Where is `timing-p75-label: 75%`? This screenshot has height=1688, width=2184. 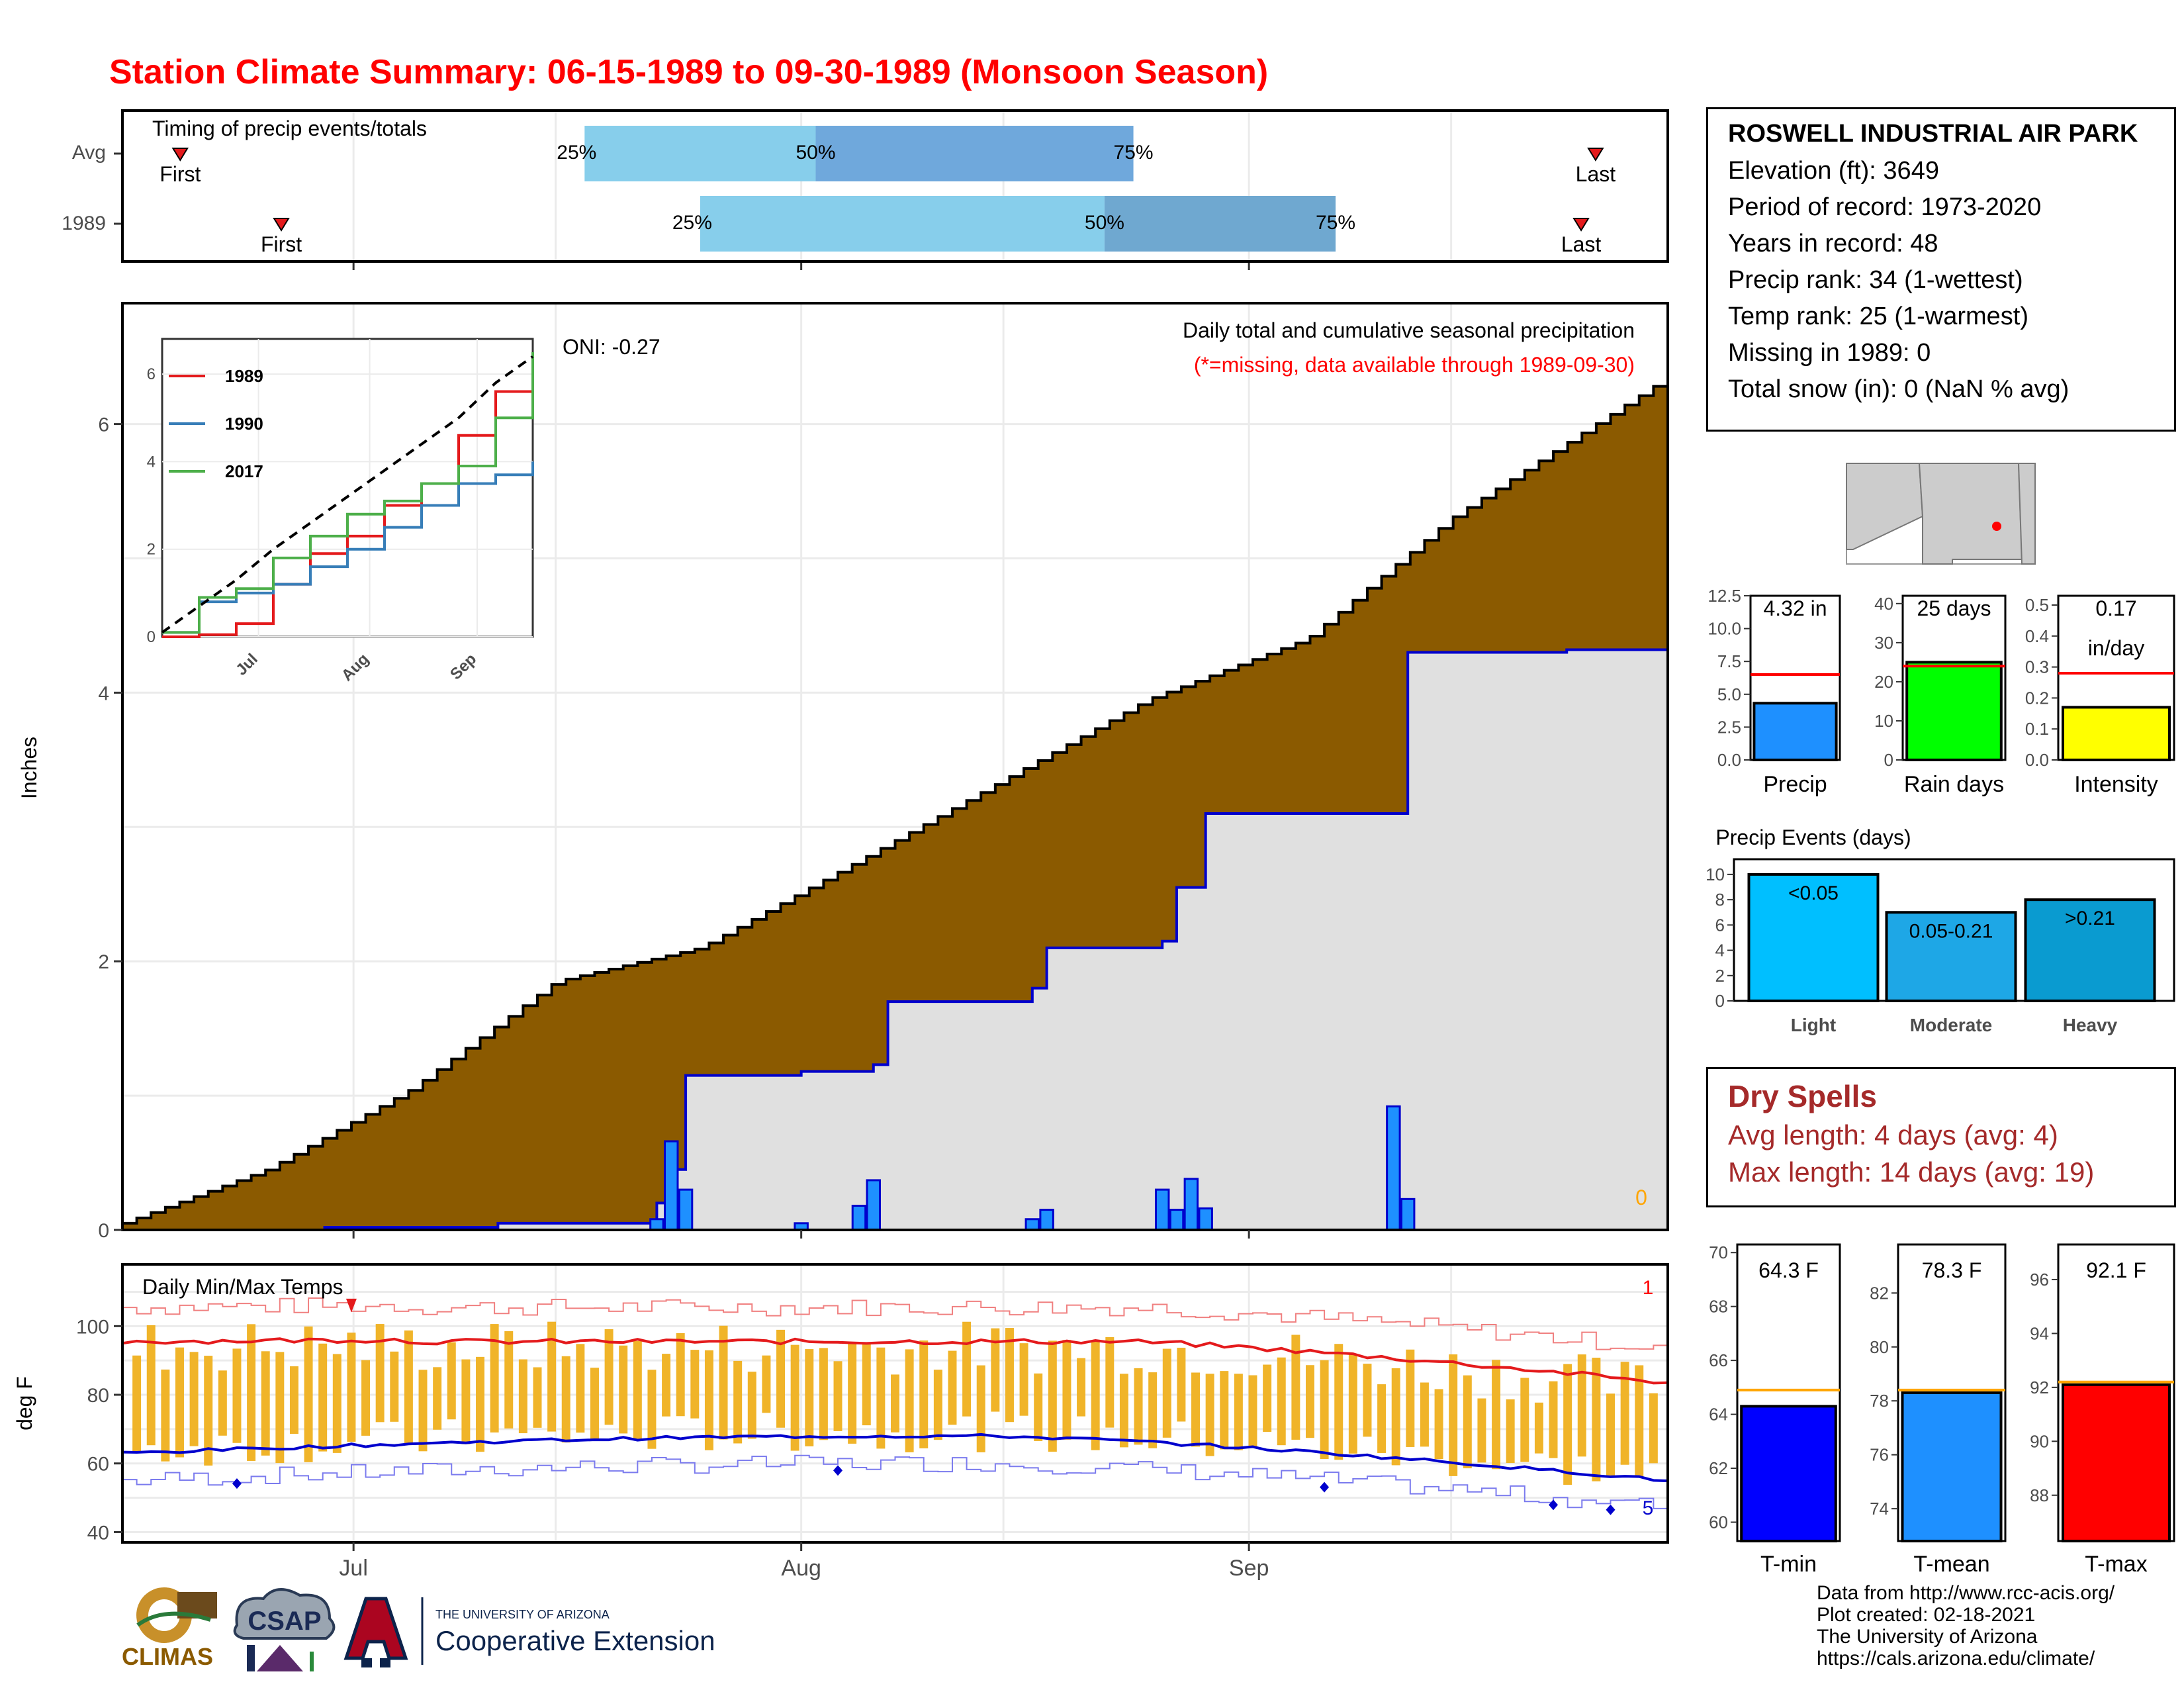
timing-p75-label: 75% is located at coordinates (1335, 223).